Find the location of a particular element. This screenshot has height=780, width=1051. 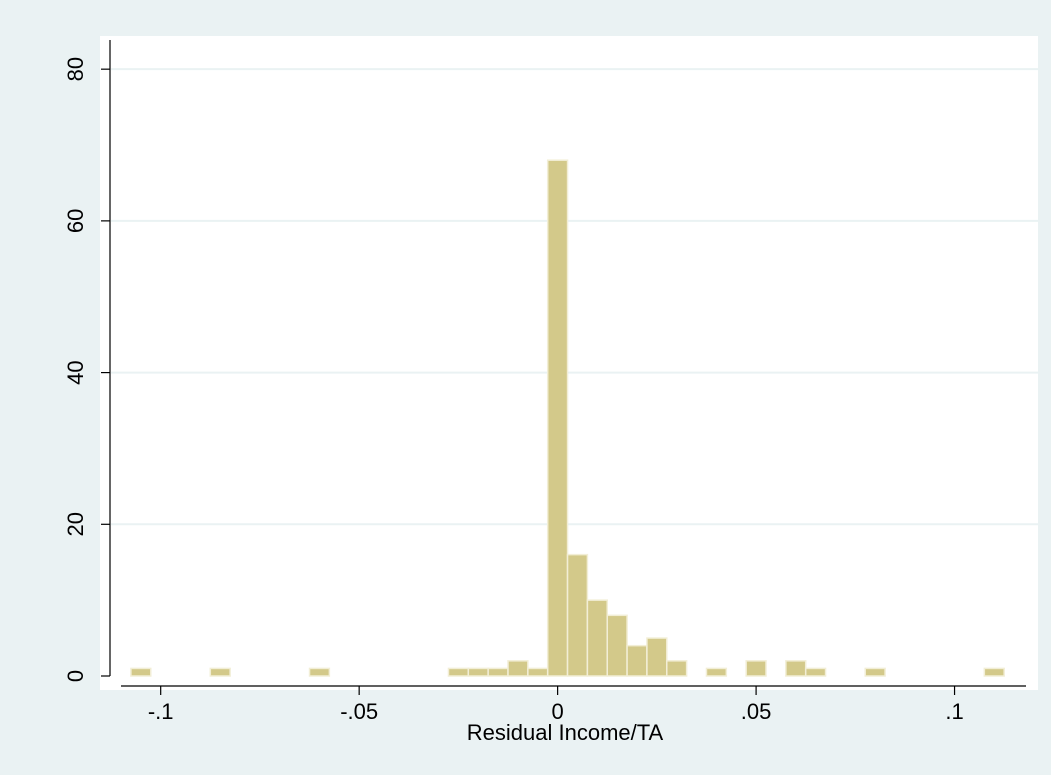

y-tick-label: 60 is located at coordinates (75, 221).